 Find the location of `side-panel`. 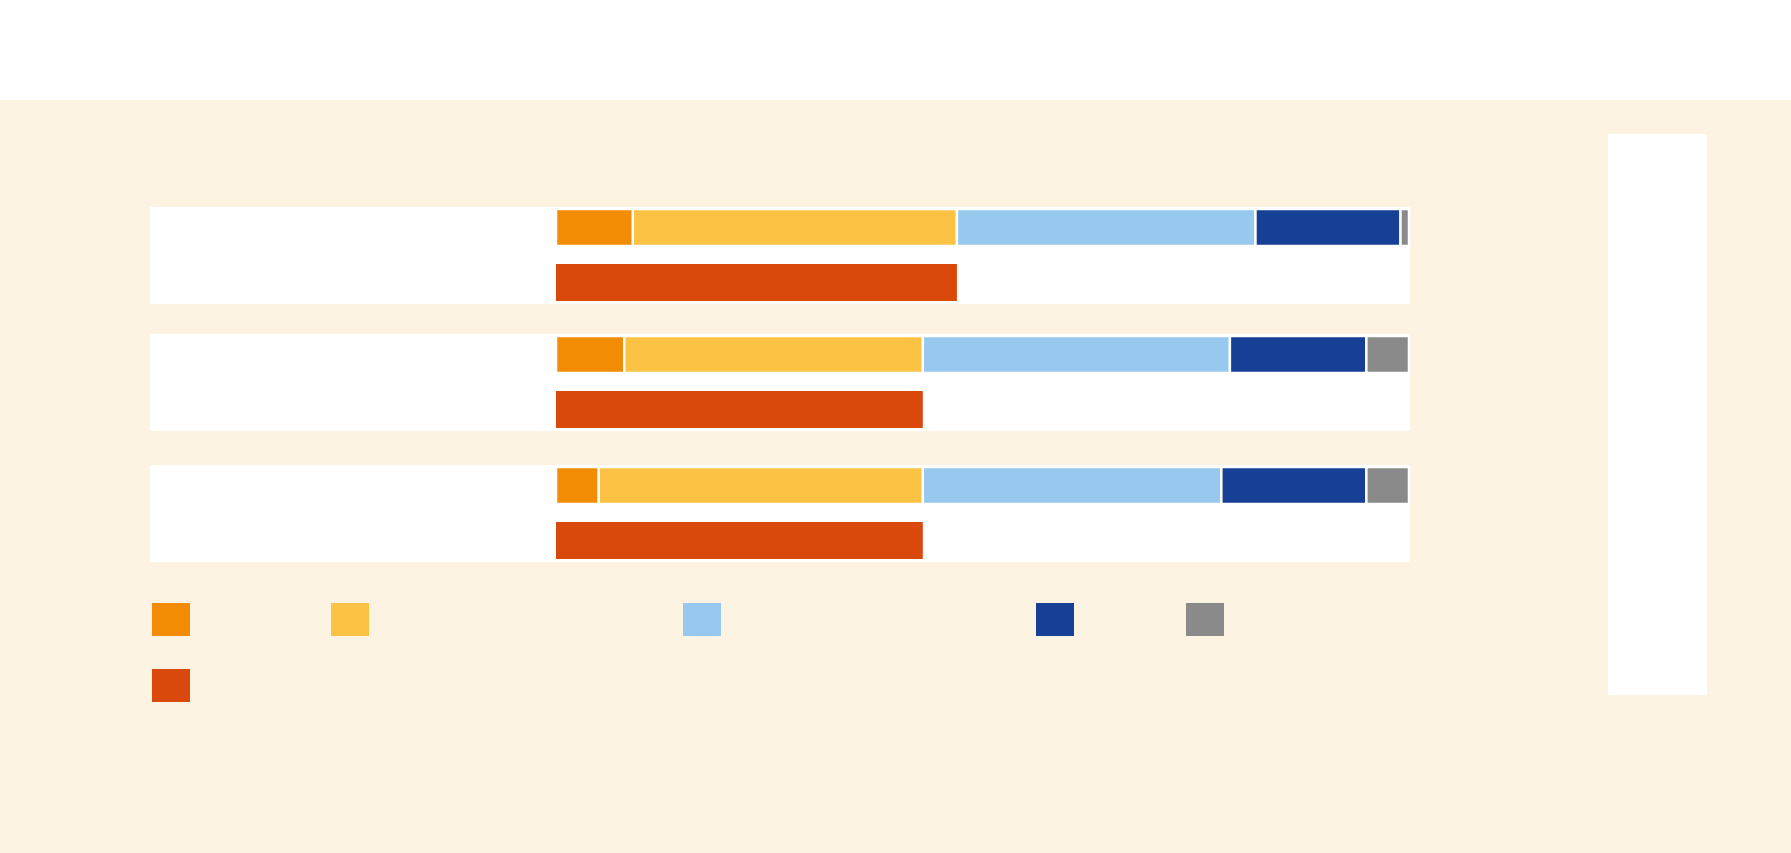

side-panel is located at coordinates (1657, 414).